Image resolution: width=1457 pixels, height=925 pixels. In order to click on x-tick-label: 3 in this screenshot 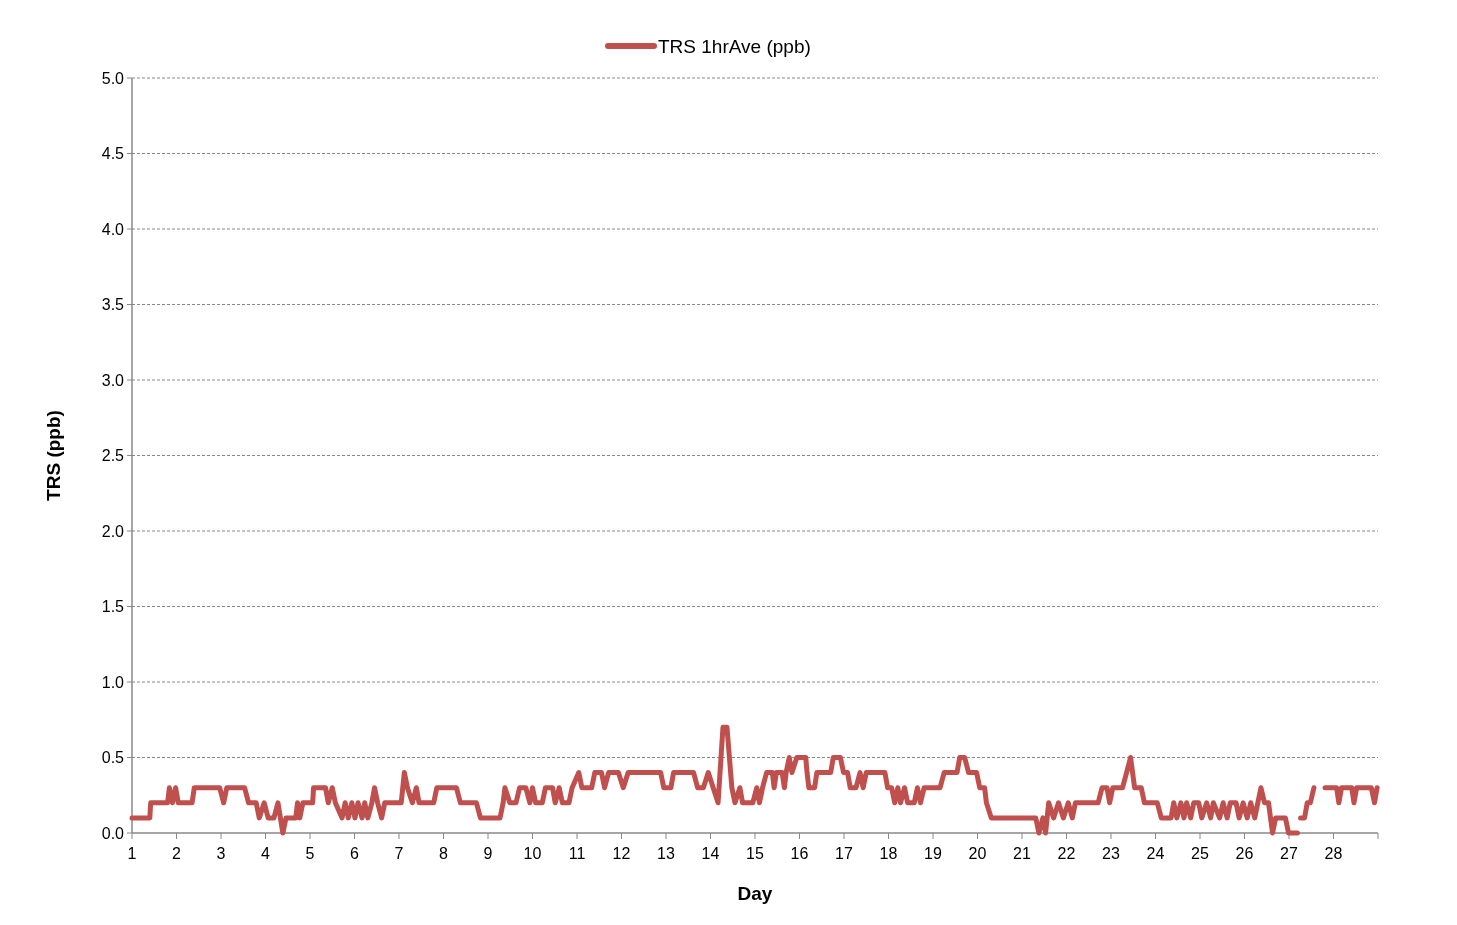, I will do `click(221, 853)`.